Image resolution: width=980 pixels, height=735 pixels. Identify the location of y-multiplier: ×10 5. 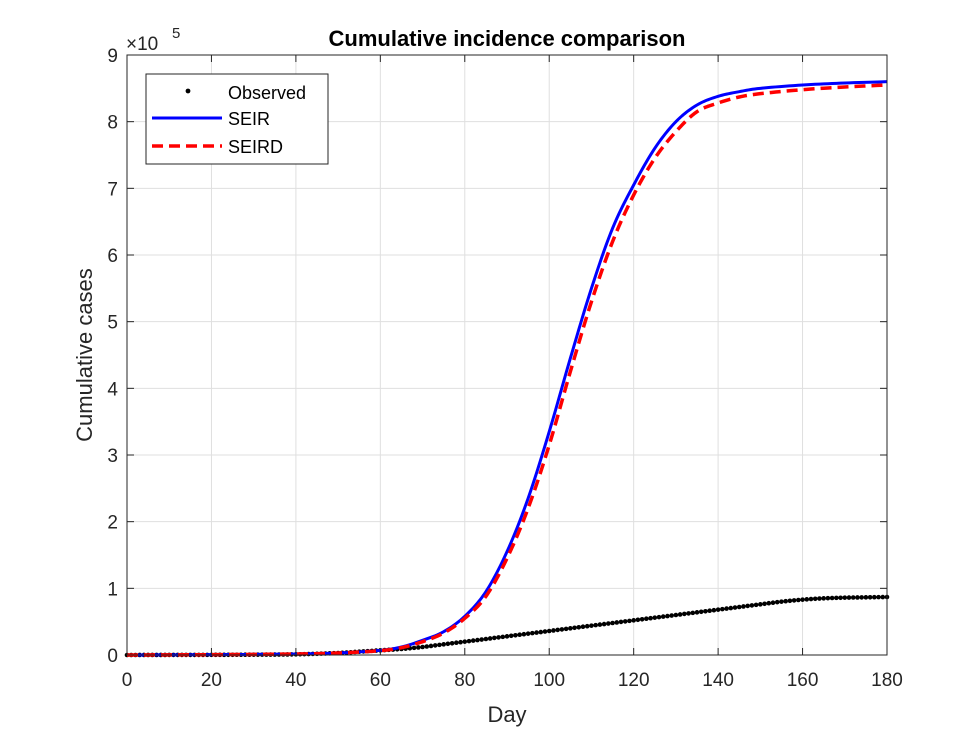
(153, 40).